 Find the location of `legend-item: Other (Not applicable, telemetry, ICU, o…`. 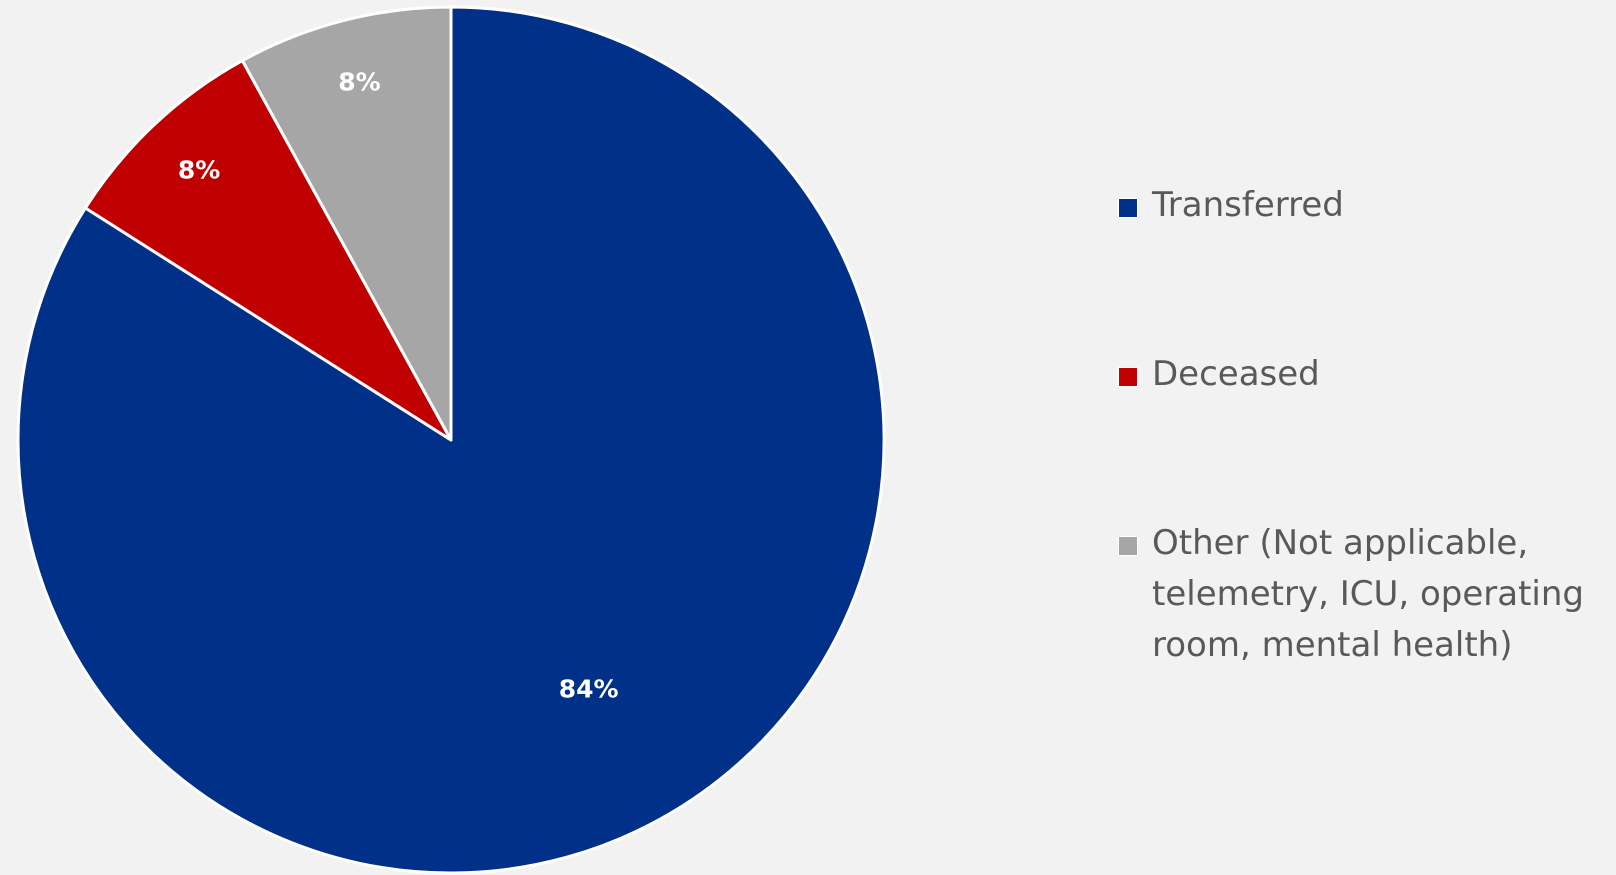

legend-item: Other (Not applicable, telemetry, ICU, o… is located at coordinates (1360, 594).